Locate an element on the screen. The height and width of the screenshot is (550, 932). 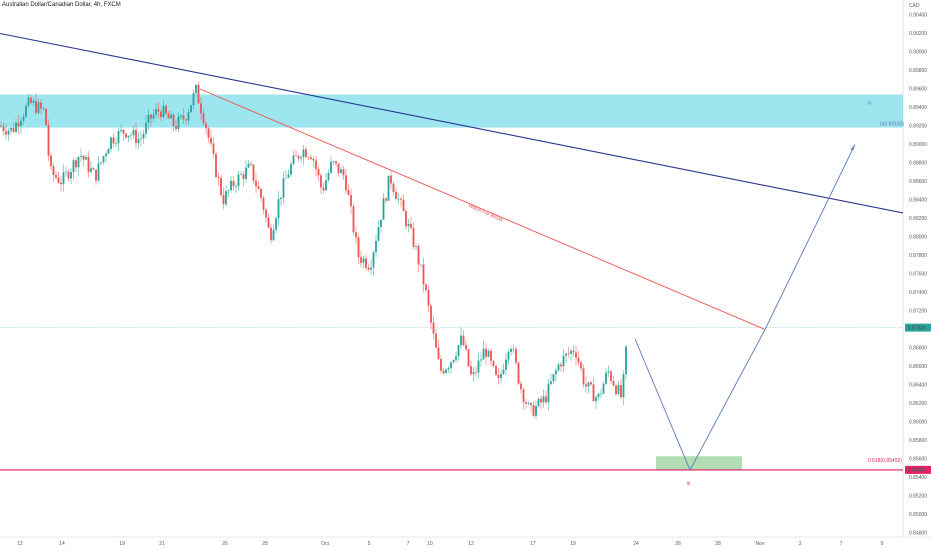
fib-zero-label: 0(0.89183) is located at coordinates (892, 125).